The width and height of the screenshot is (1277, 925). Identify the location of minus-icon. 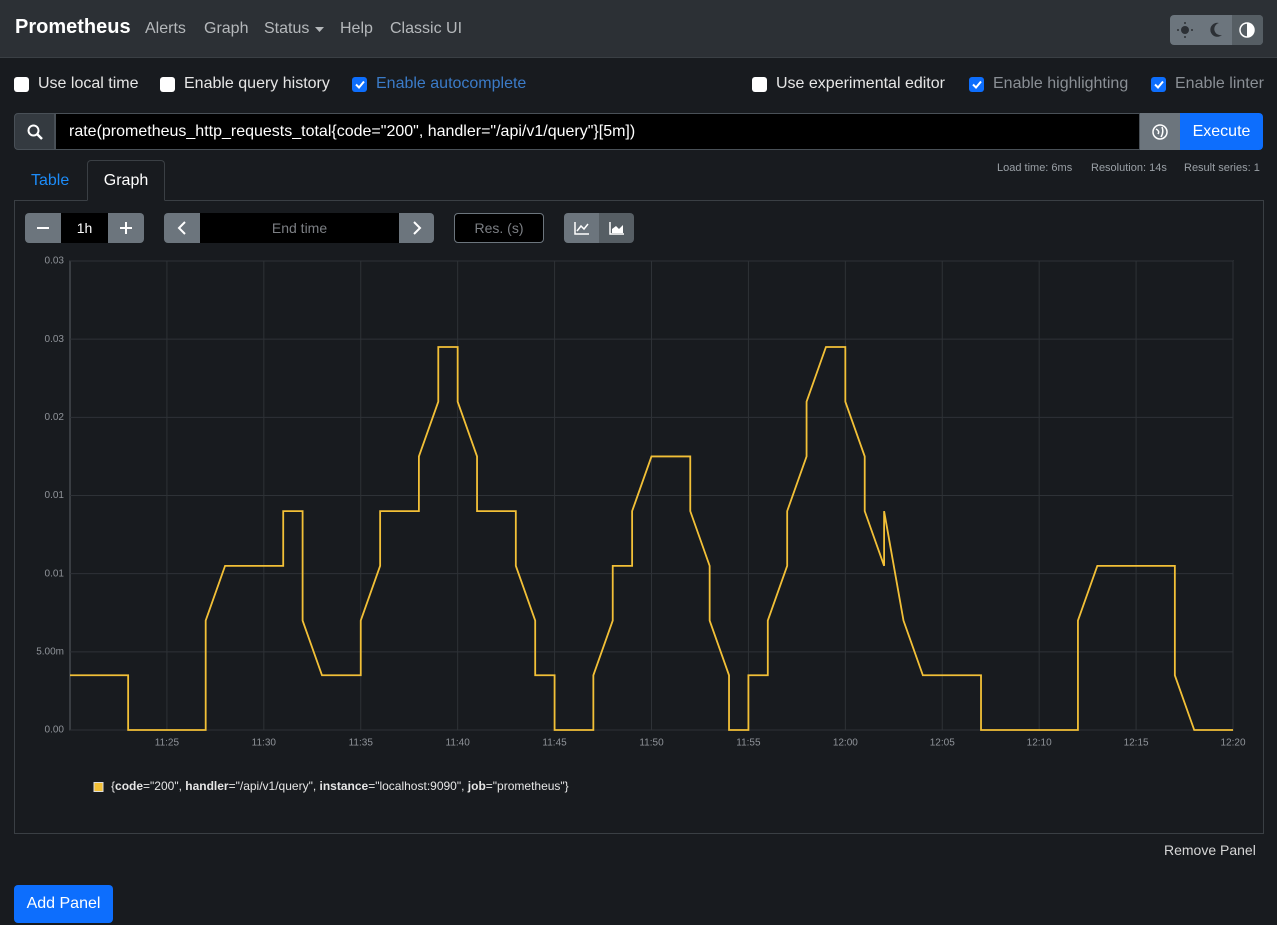
(43, 228).